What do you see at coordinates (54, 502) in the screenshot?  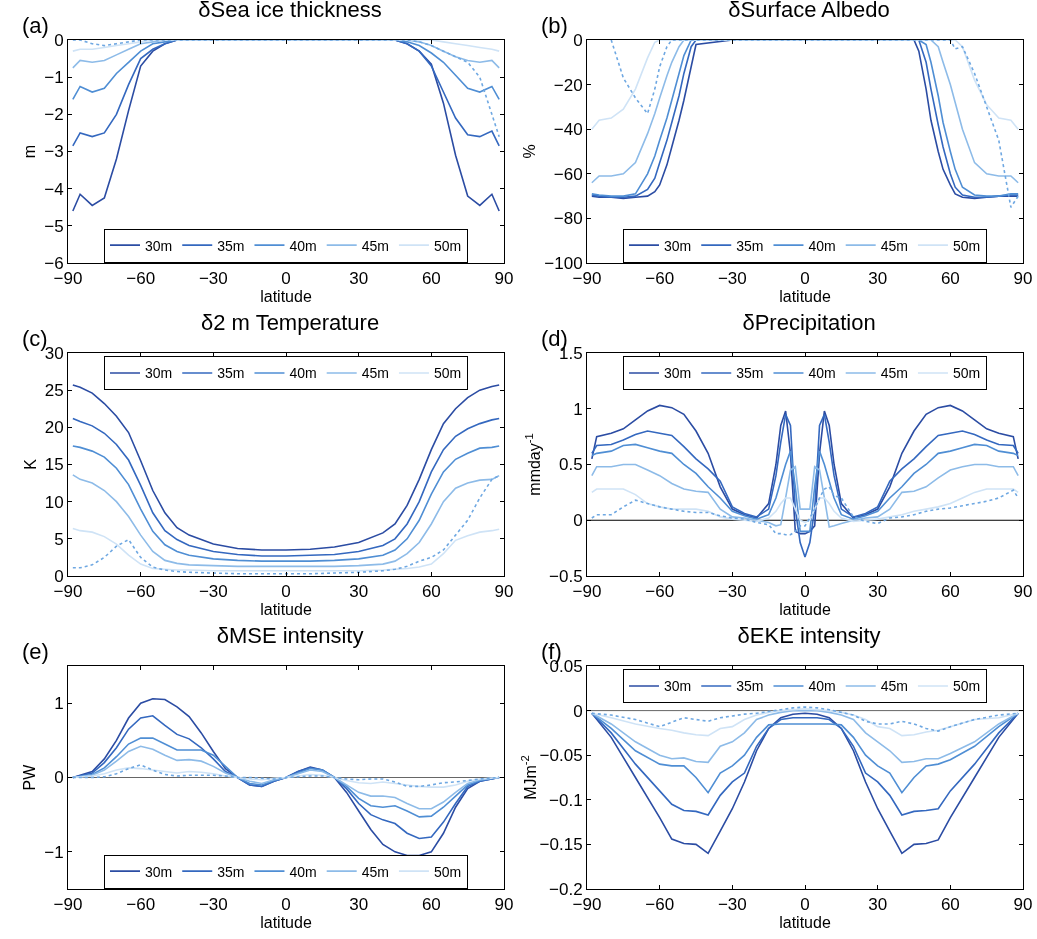 I see `y-tick-label: 10` at bounding box center [54, 502].